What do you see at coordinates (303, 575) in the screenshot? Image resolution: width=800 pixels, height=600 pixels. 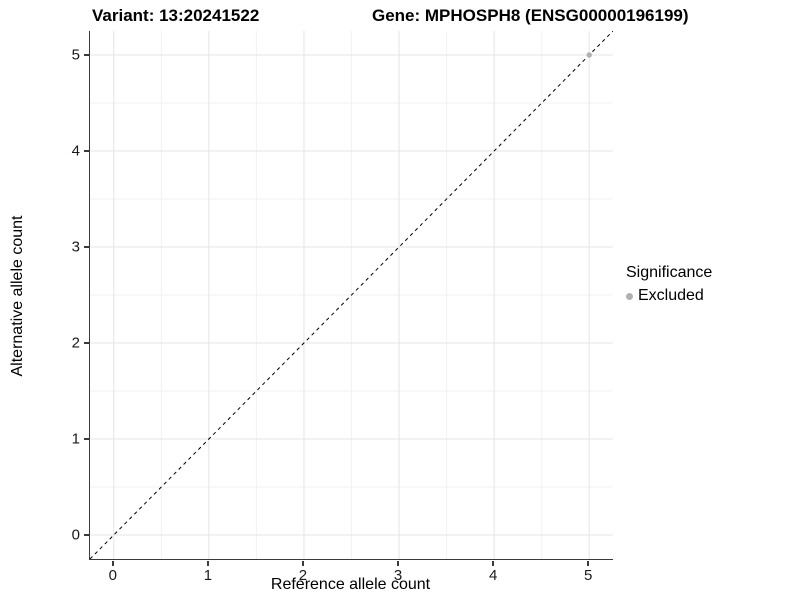 I see `x-tick-label: 2` at bounding box center [303, 575].